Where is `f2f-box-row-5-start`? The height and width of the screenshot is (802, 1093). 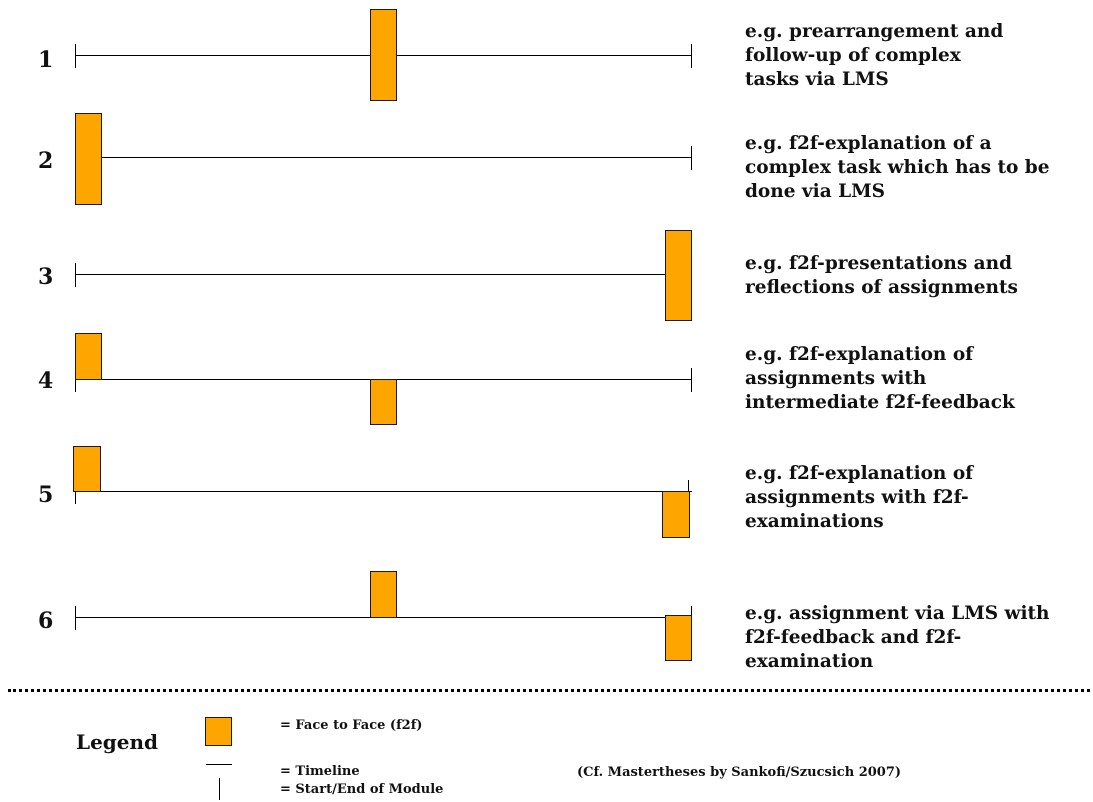 f2f-box-row-5-start is located at coordinates (87, 469).